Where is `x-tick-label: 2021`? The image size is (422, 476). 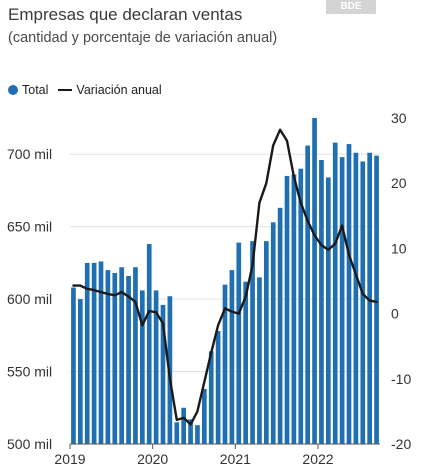 x-tick-label: 2021 is located at coordinates (235, 459).